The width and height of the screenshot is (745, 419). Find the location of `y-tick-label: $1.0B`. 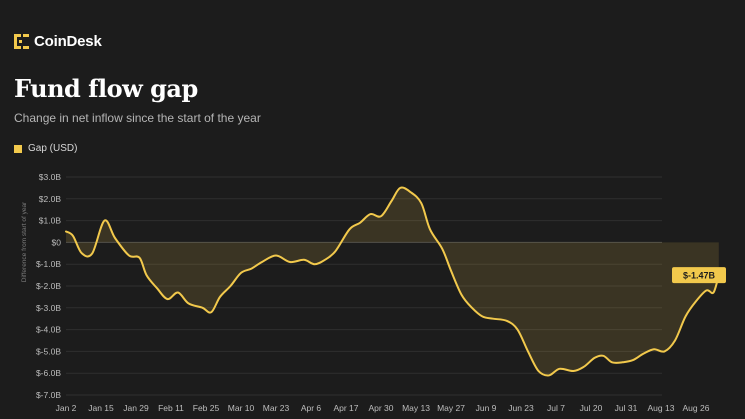

y-tick-label: $1.0B is located at coordinates (50, 221).